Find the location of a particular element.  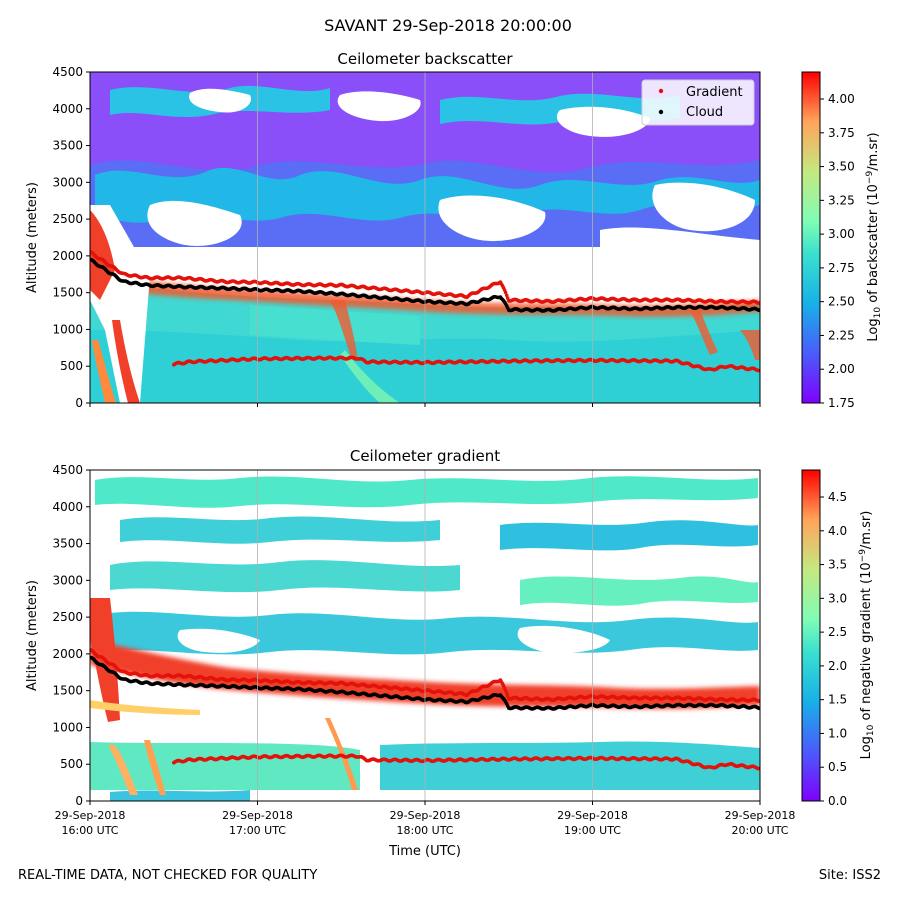

panel-1-ylabel: Altitude (meters) is located at coordinates (32, 635).